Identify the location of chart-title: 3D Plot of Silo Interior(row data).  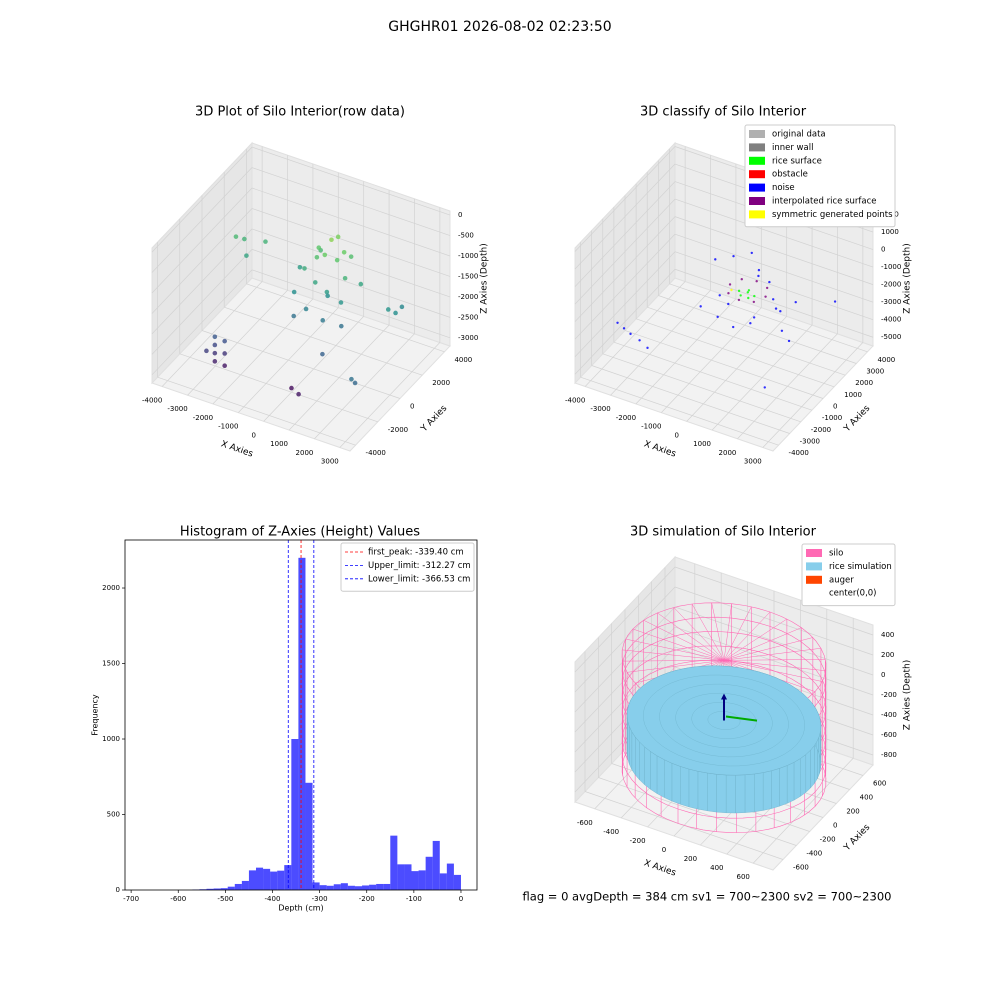
(300, 112).